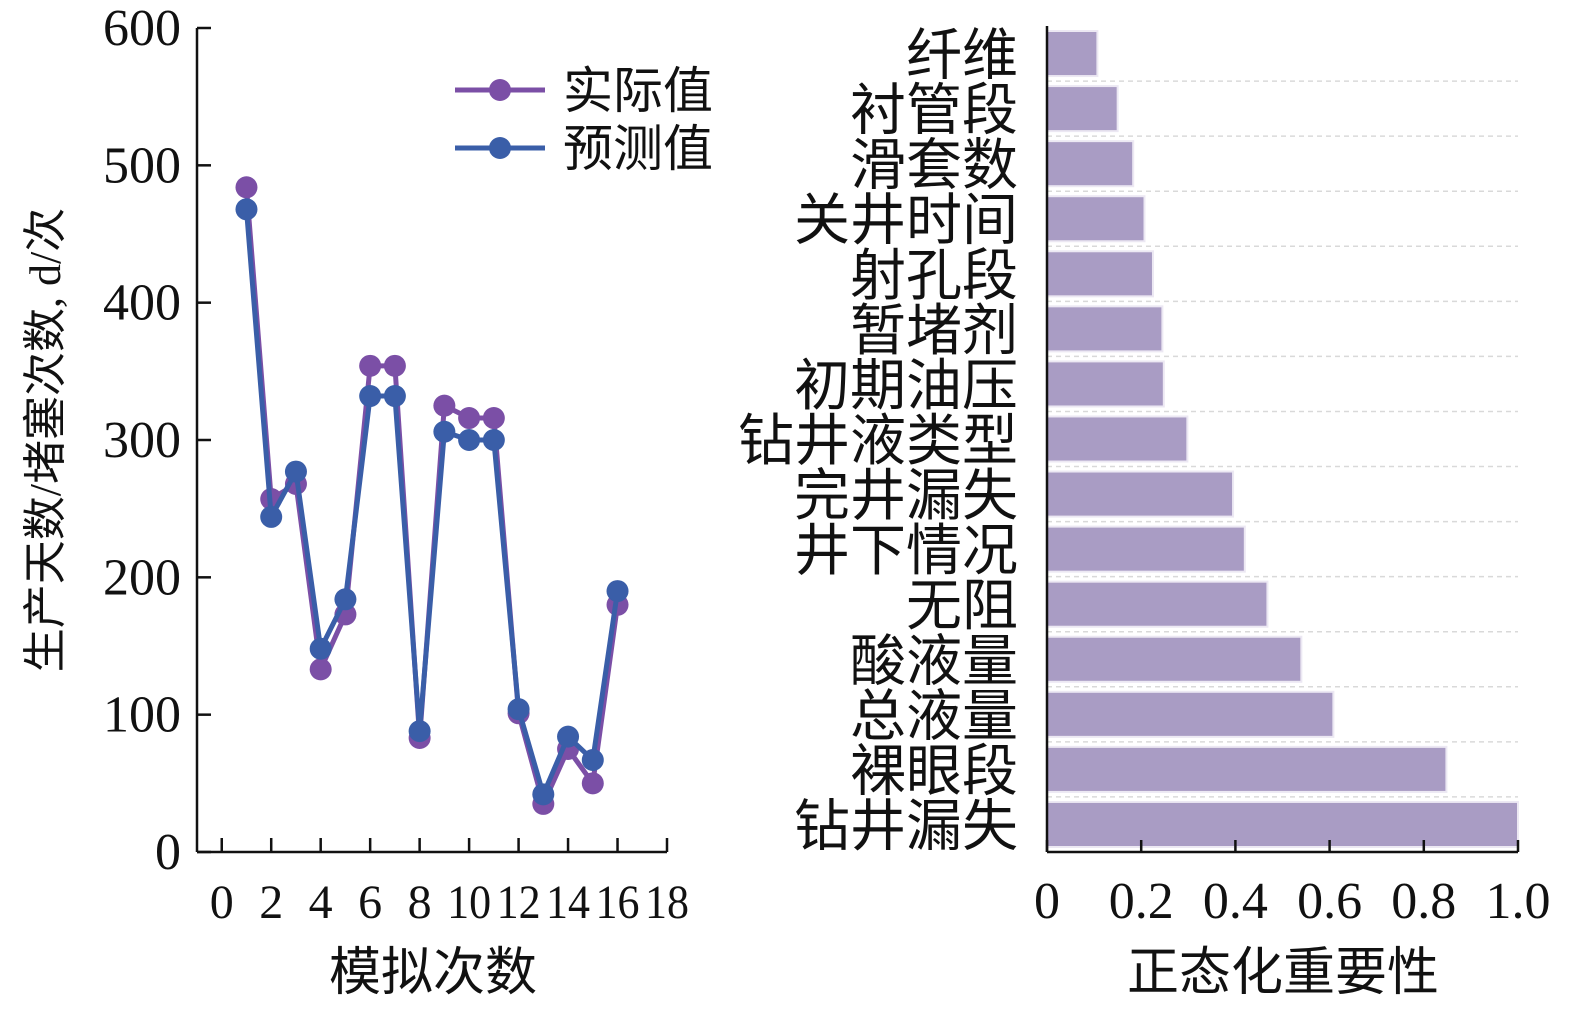 The width and height of the screenshot is (1575, 1010). I want to click on bar-category-label: 射孔段, so click(934, 277).